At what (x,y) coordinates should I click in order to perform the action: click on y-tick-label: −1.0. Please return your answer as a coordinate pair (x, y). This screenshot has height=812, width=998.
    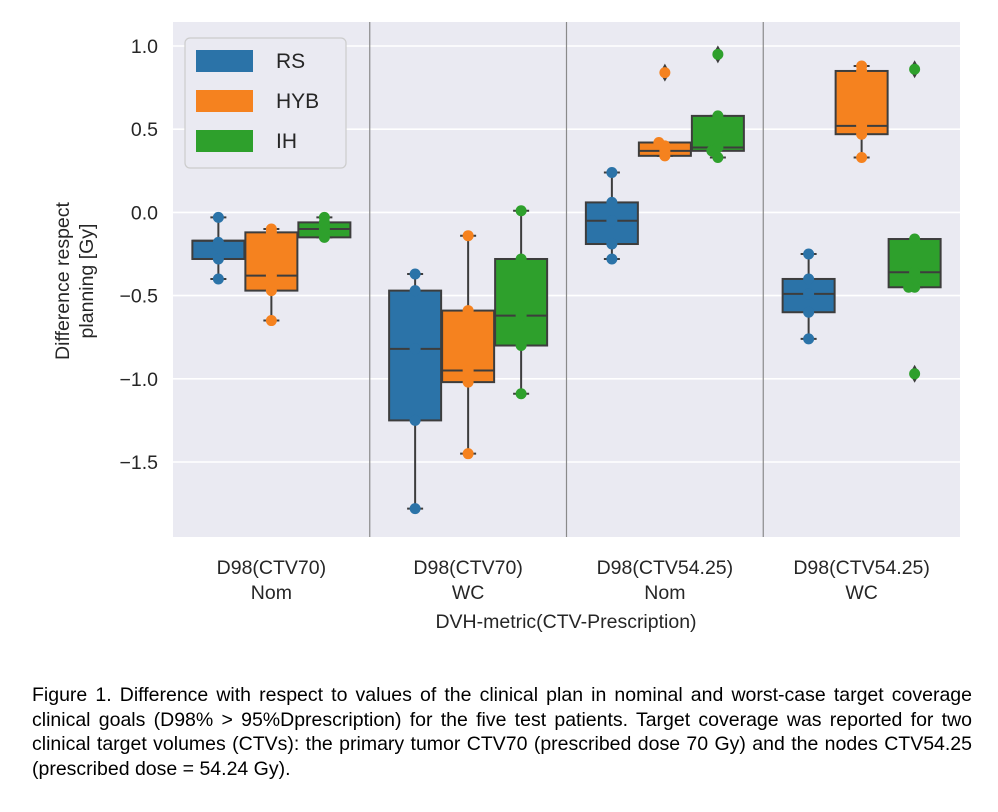
    Looking at the image, I should click on (139, 380).